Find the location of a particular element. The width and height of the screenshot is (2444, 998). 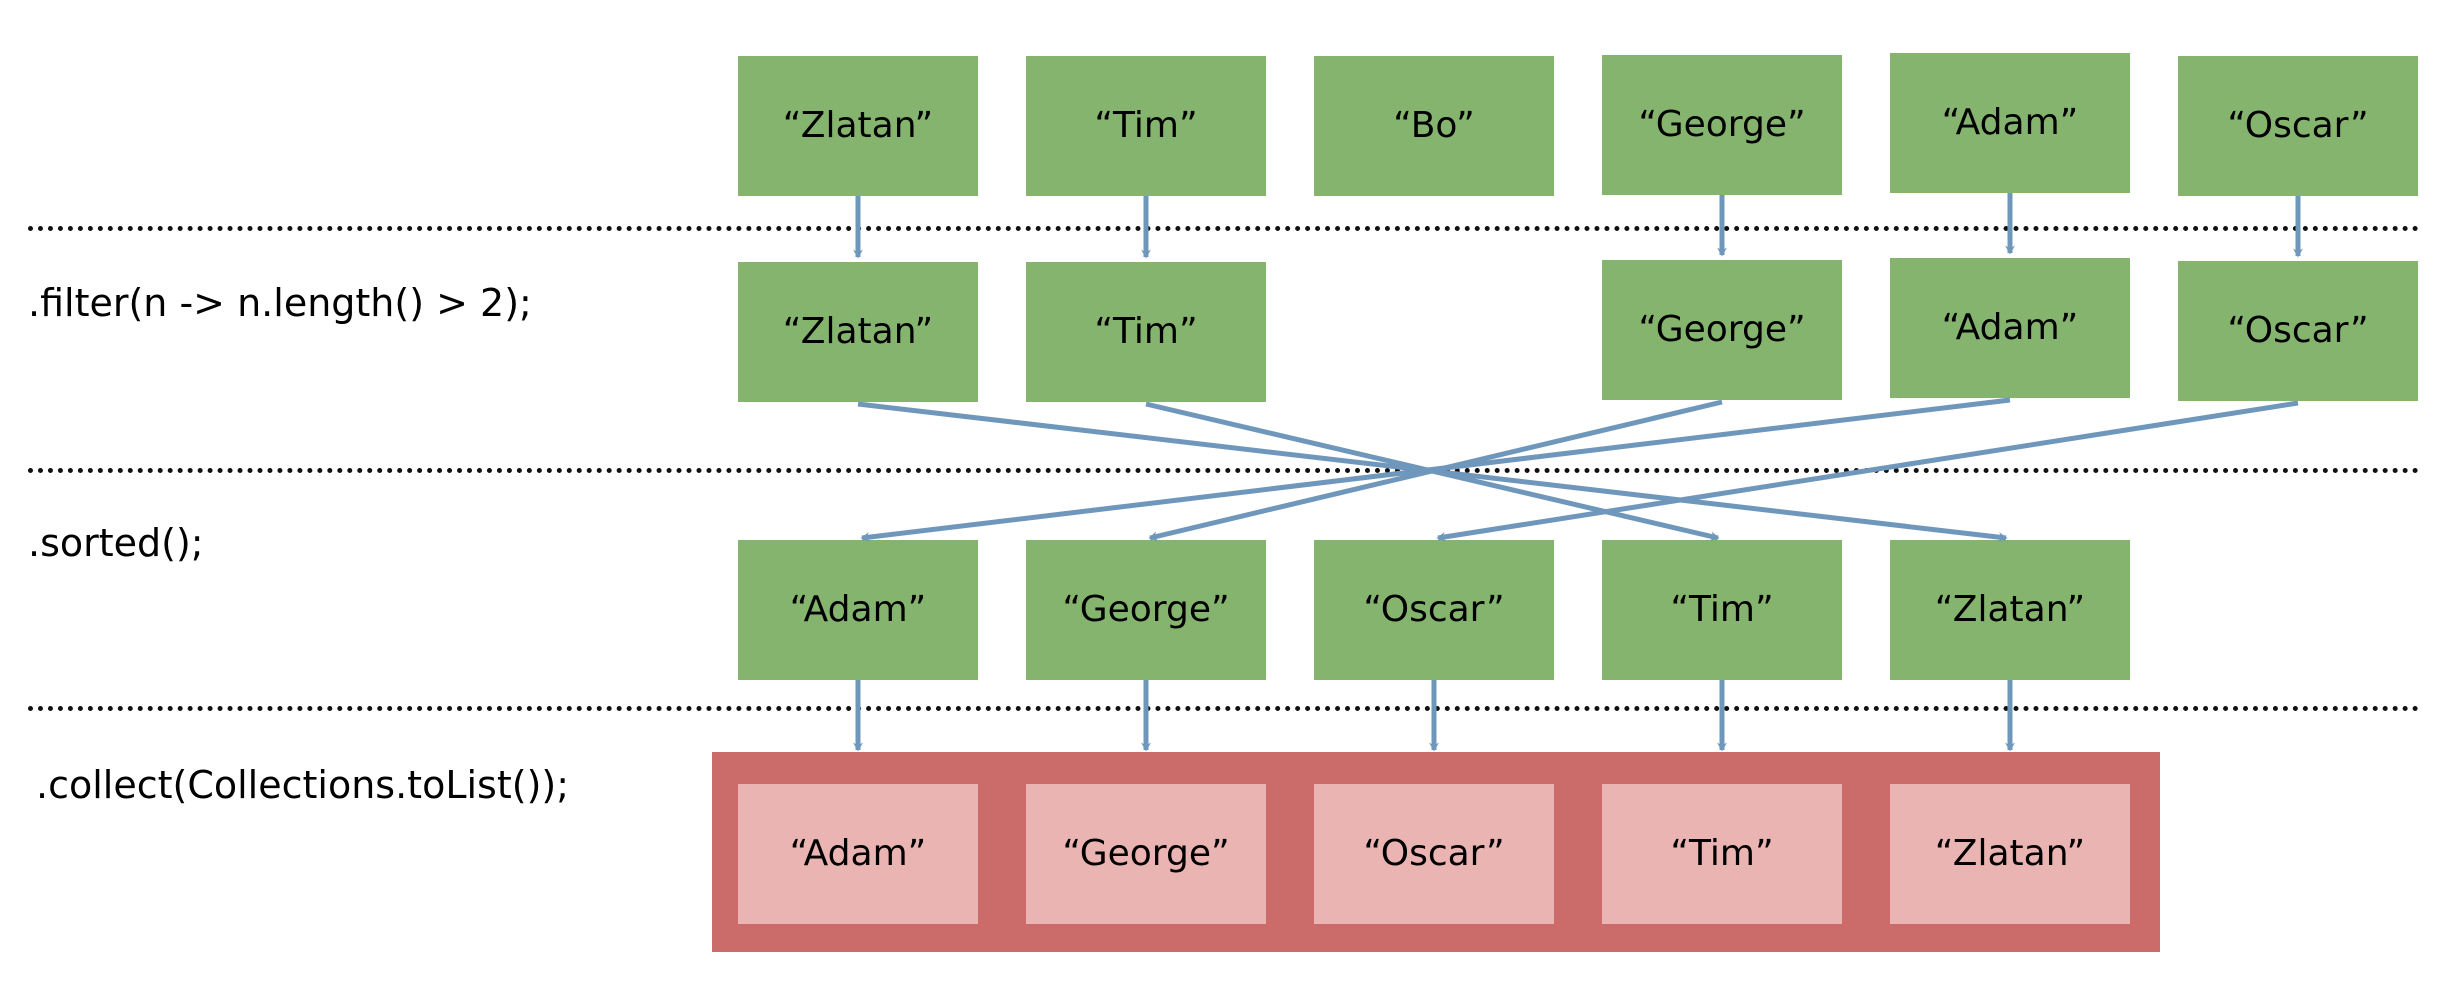

sorted-element-adam: “Adam” is located at coordinates (858, 610).